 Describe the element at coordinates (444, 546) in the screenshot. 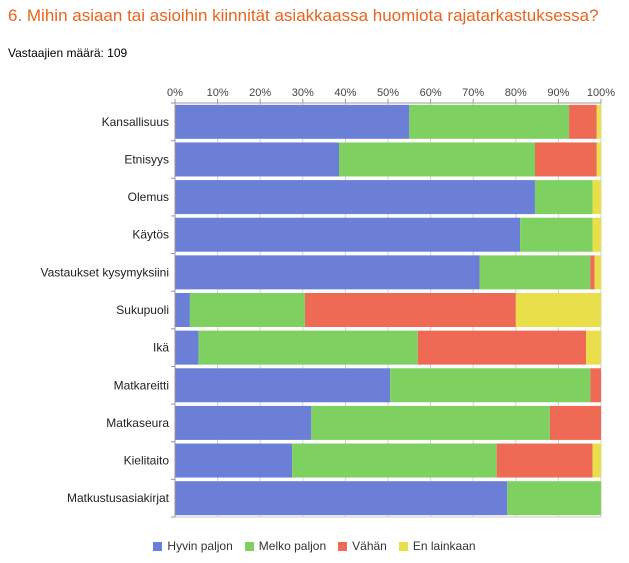

I see `legend-label: En lainkaan` at that location.